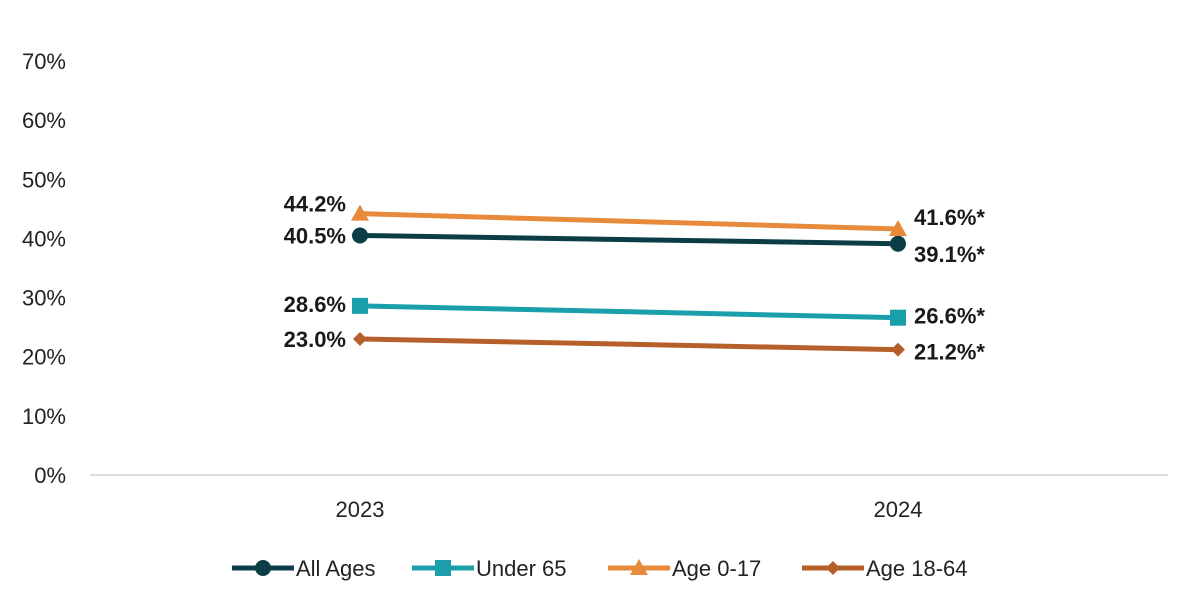 The height and width of the screenshot is (611, 1200). I want to click on legend-item-all-ages: All Ages, so click(304, 568).